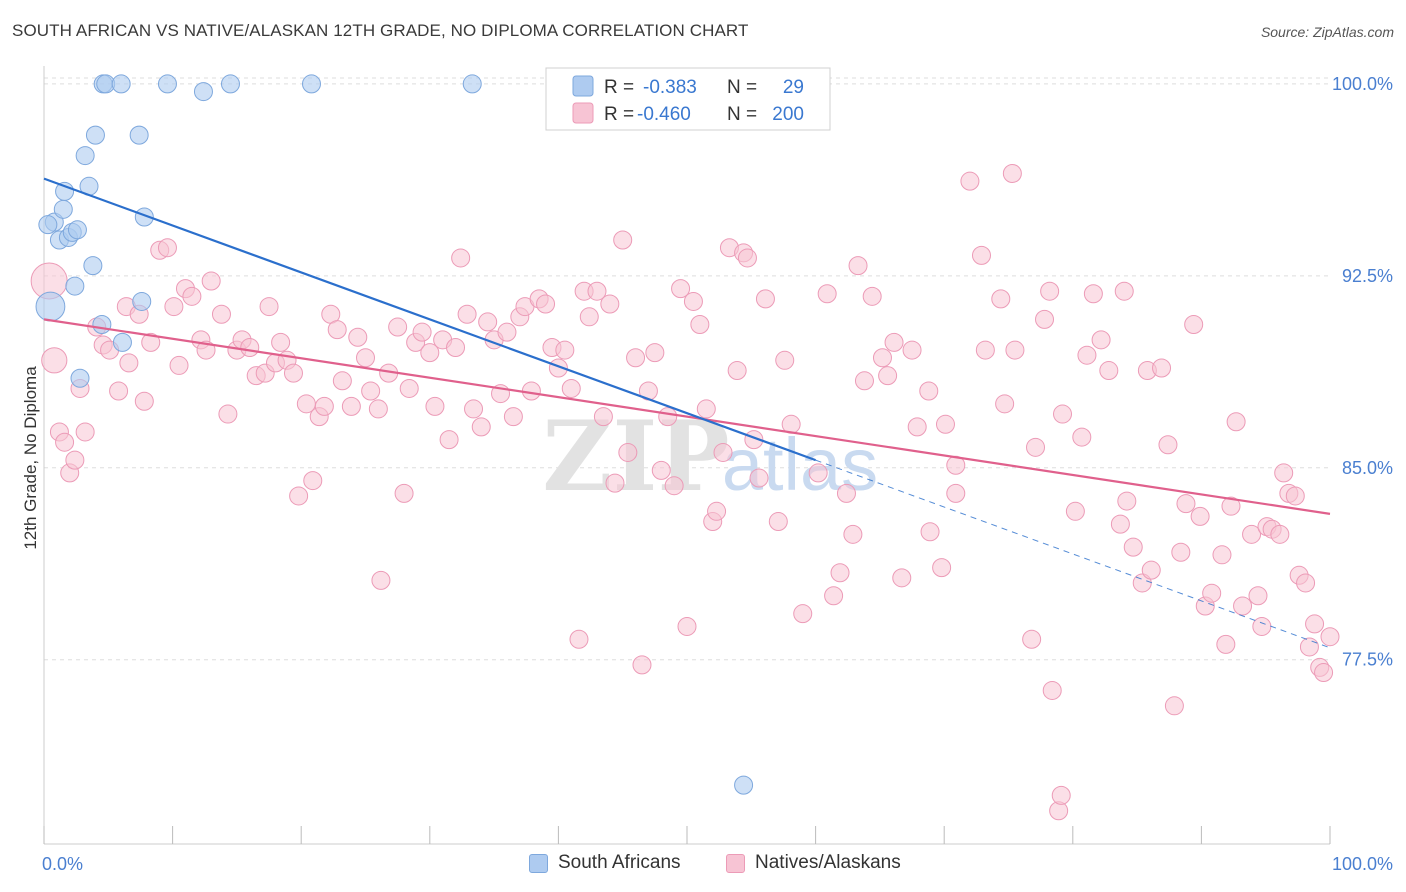 The height and width of the screenshot is (892, 1406). What do you see at coordinates (619, 862) in the screenshot?
I see `legend-label-south-africans: South Africans` at bounding box center [619, 862].